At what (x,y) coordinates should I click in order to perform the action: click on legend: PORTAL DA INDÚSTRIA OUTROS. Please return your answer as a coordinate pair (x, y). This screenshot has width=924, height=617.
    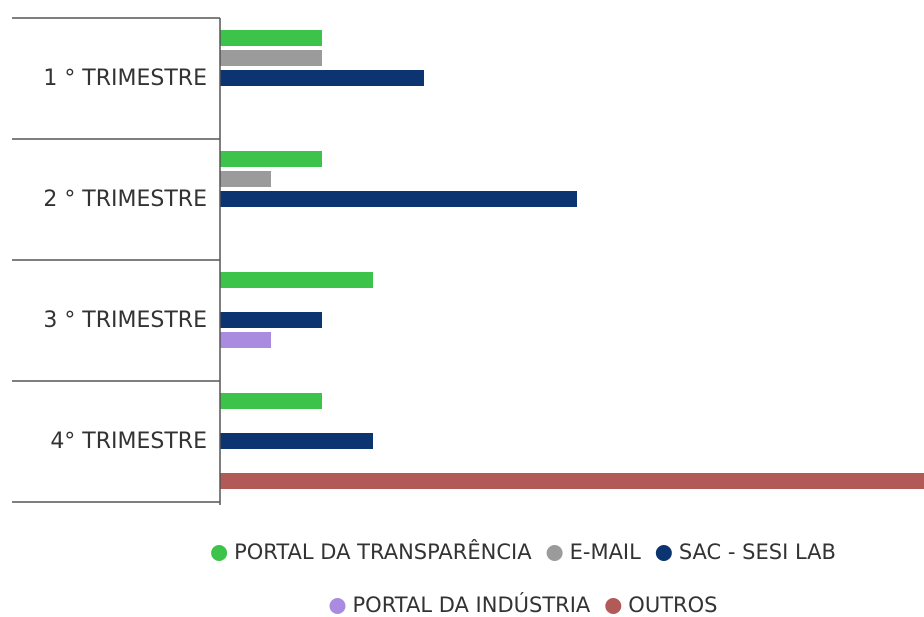
    Looking at the image, I should click on (523, 604).